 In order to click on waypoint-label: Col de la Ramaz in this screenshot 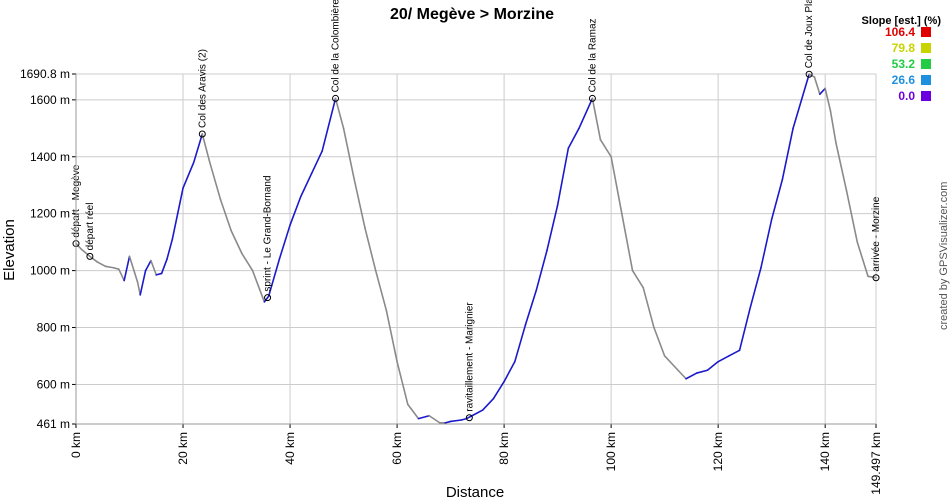, I will do `click(592, 55)`.